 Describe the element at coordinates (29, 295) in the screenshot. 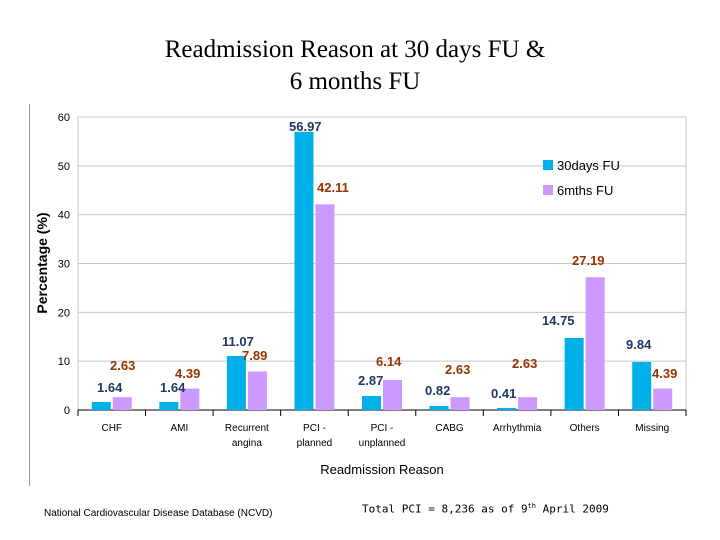

I see `left-divider` at that location.